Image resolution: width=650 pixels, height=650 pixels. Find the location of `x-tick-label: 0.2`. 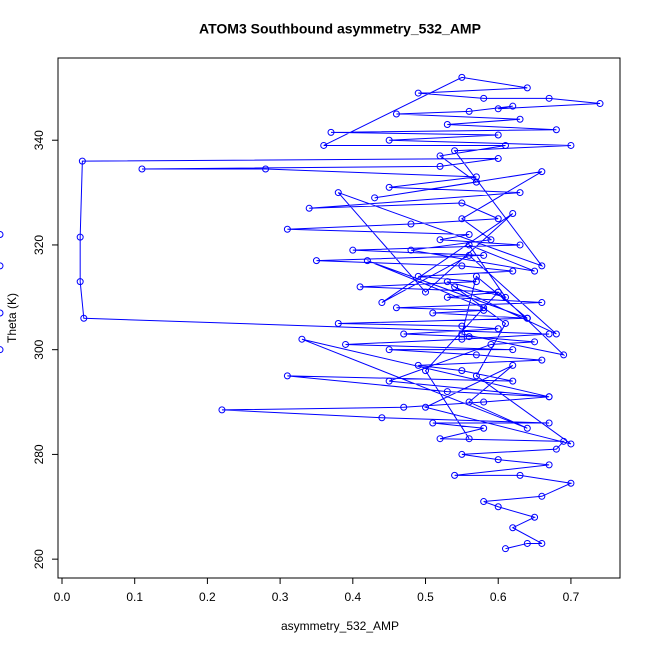

x-tick-label: 0.2 is located at coordinates (207, 597).